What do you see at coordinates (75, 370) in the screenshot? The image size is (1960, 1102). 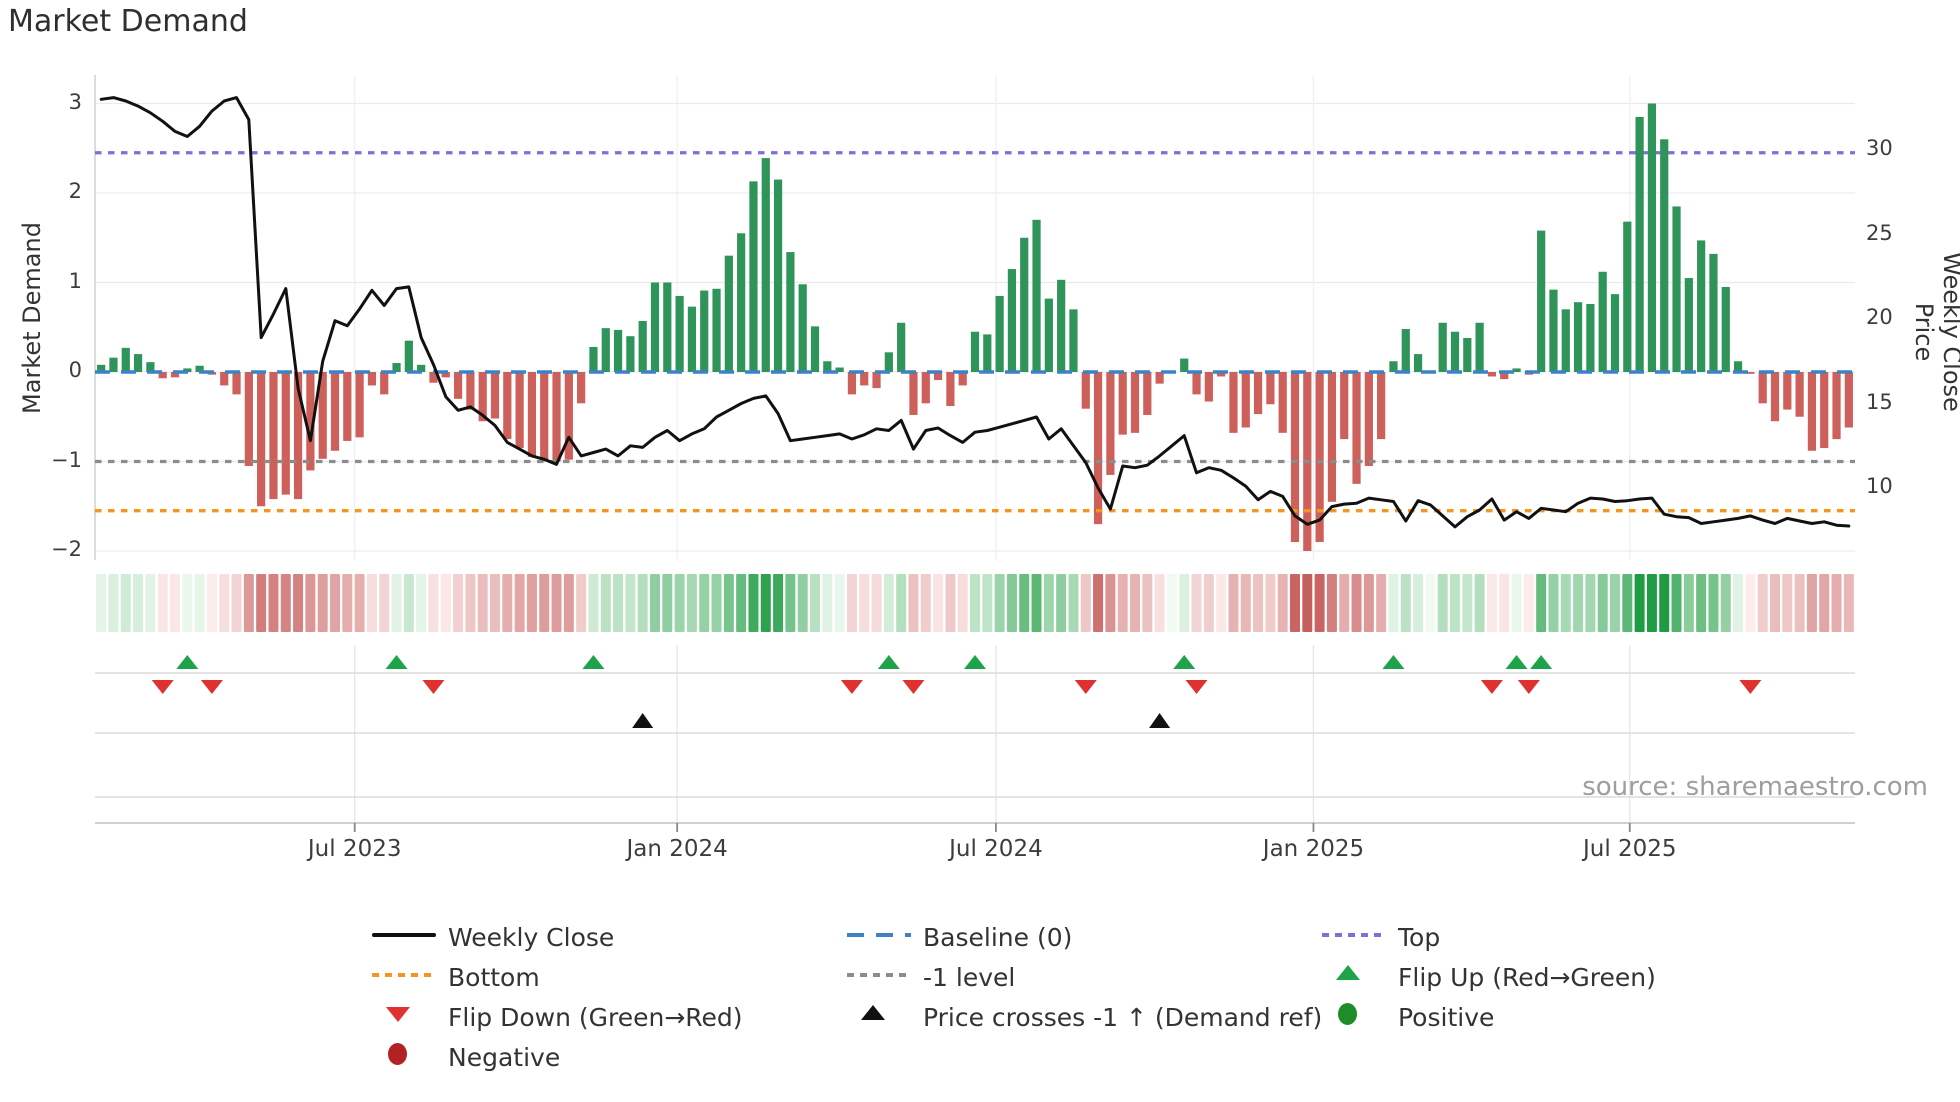 I see `left-tick-label: 0` at bounding box center [75, 370].